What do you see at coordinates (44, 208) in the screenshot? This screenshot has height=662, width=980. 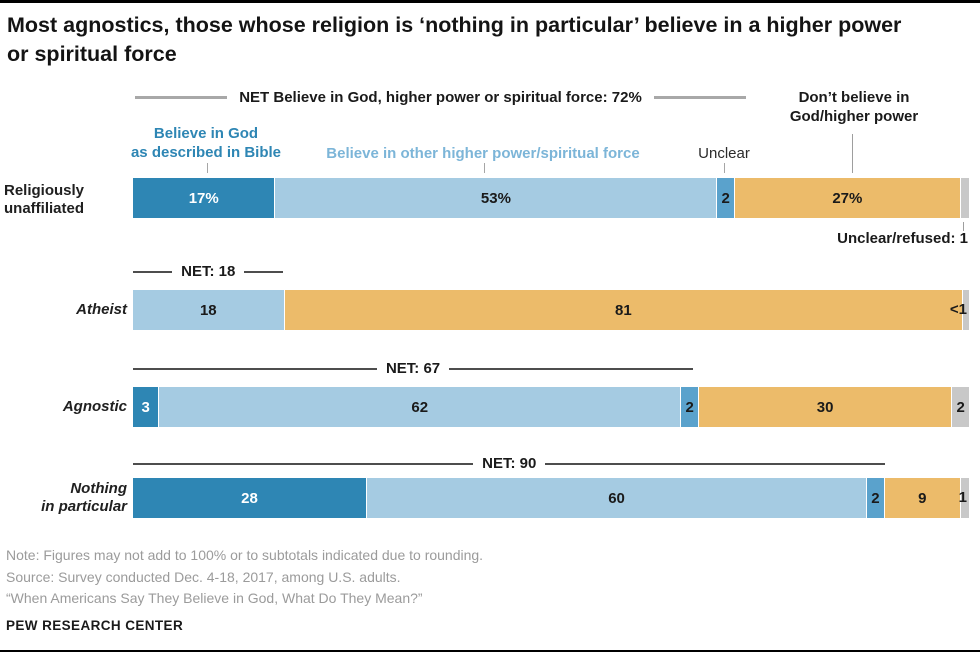 I see `row-label-line2: unaffiliated` at bounding box center [44, 208].